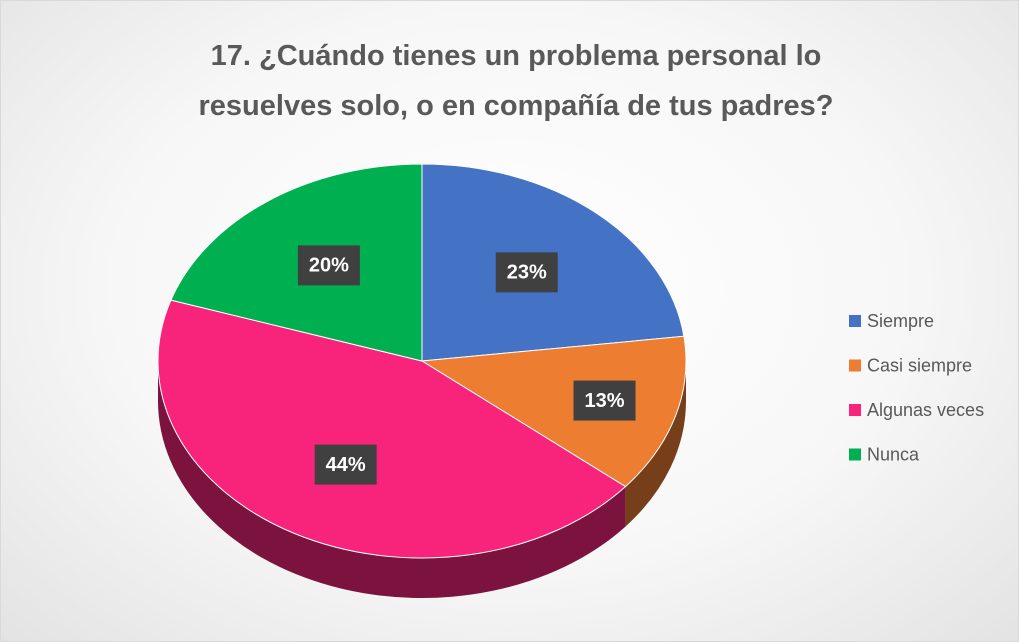 Image resolution: width=1019 pixels, height=642 pixels. What do you see at coordinates (655, 444) in the screenshot?
I see `slice-side` at bounding box center [655, 444].